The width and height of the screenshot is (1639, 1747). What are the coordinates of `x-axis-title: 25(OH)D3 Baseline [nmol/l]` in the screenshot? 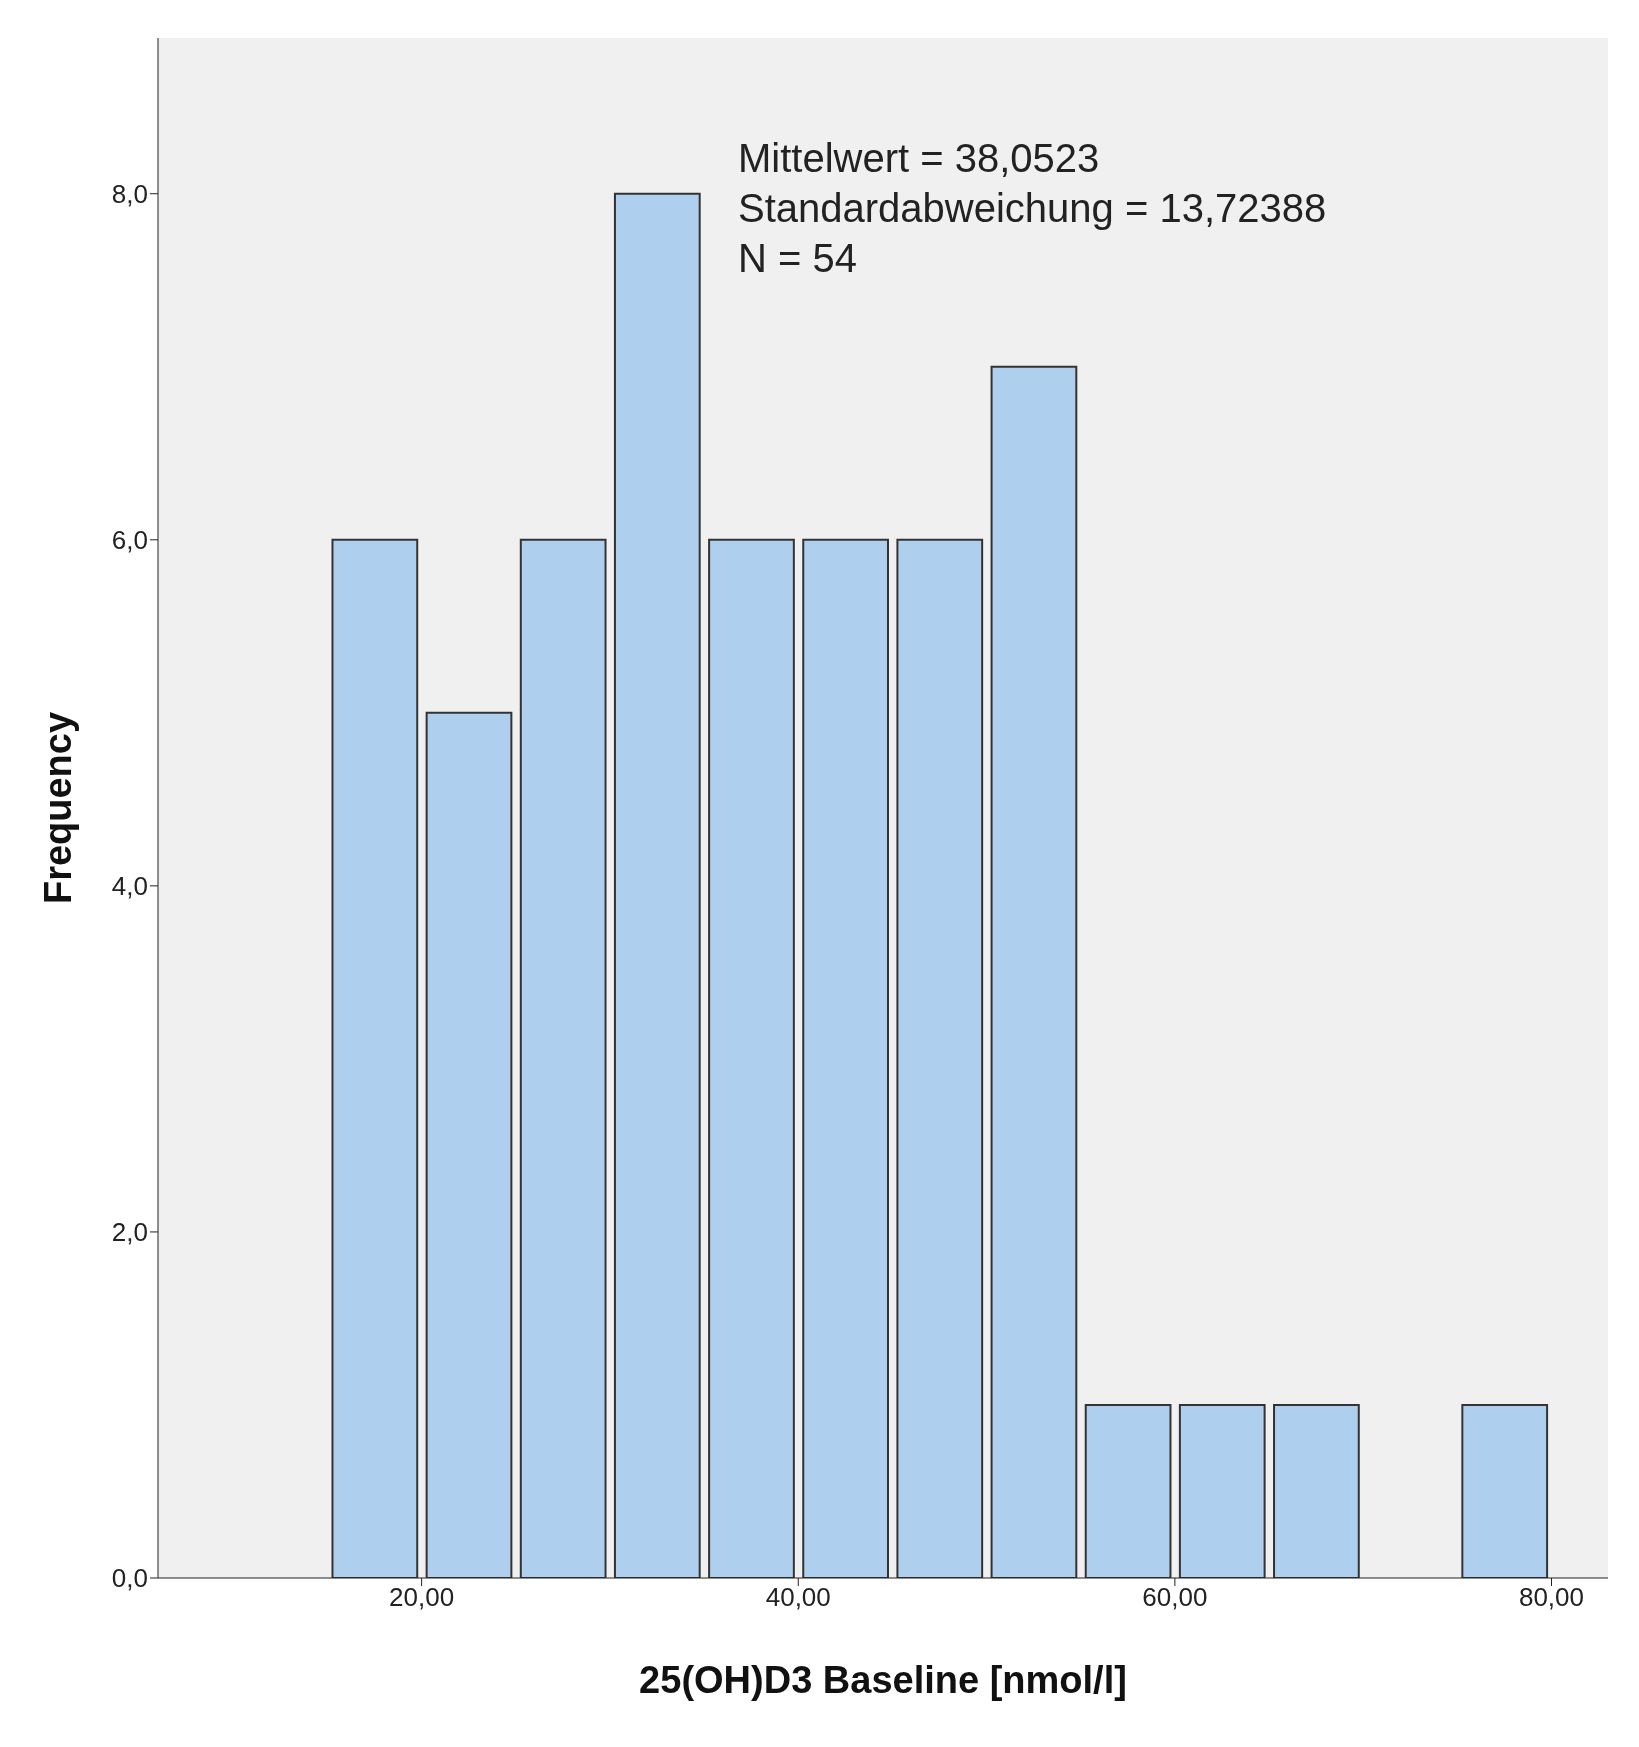 It's located at (883, 1680).